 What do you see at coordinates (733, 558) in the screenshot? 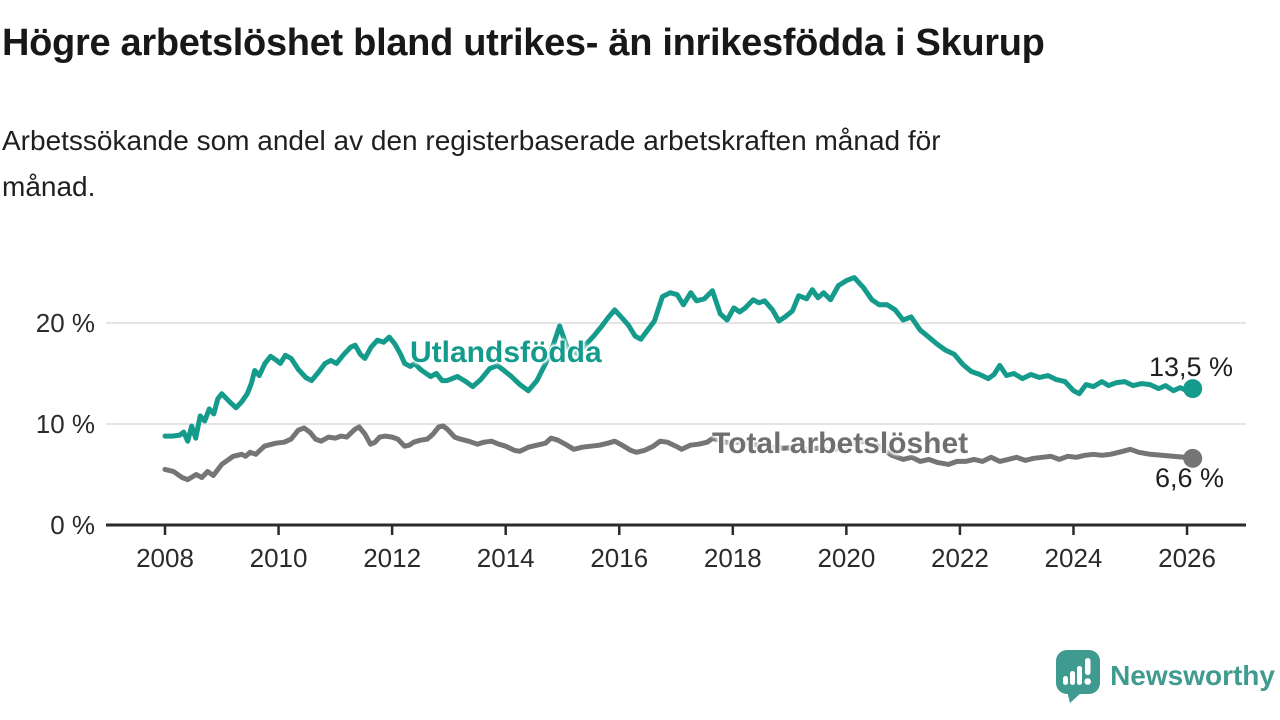
I see `x-tick-label-2018: 2018` at bounding box center [733, 558].